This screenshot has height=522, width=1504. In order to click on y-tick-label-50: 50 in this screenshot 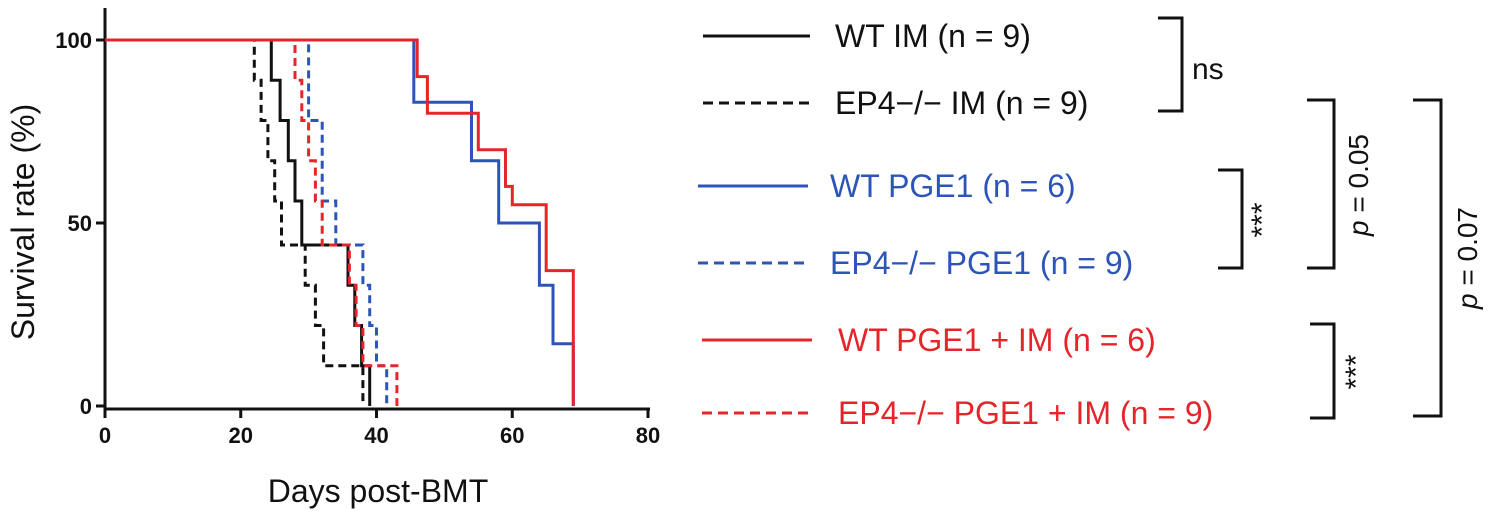, I will do `click(80, 223)`.